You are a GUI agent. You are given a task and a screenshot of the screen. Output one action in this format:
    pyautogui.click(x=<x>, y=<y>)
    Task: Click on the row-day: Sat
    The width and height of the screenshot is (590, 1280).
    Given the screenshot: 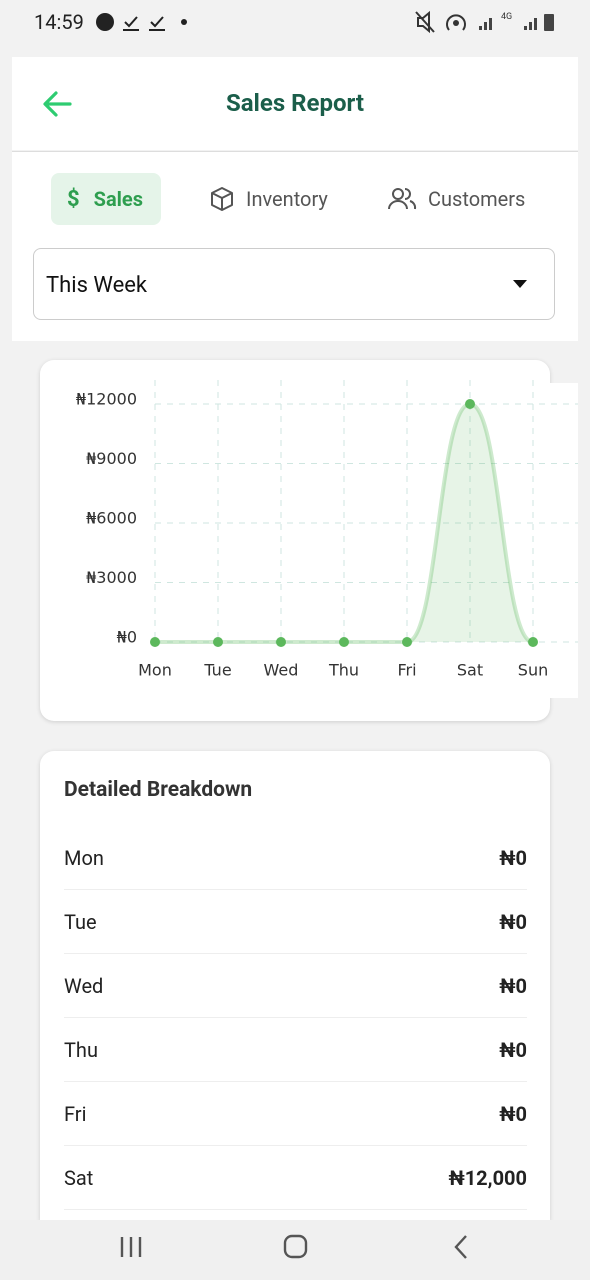 What is the action you would take?
    pyautogui.click(x=79, y=1177)
    